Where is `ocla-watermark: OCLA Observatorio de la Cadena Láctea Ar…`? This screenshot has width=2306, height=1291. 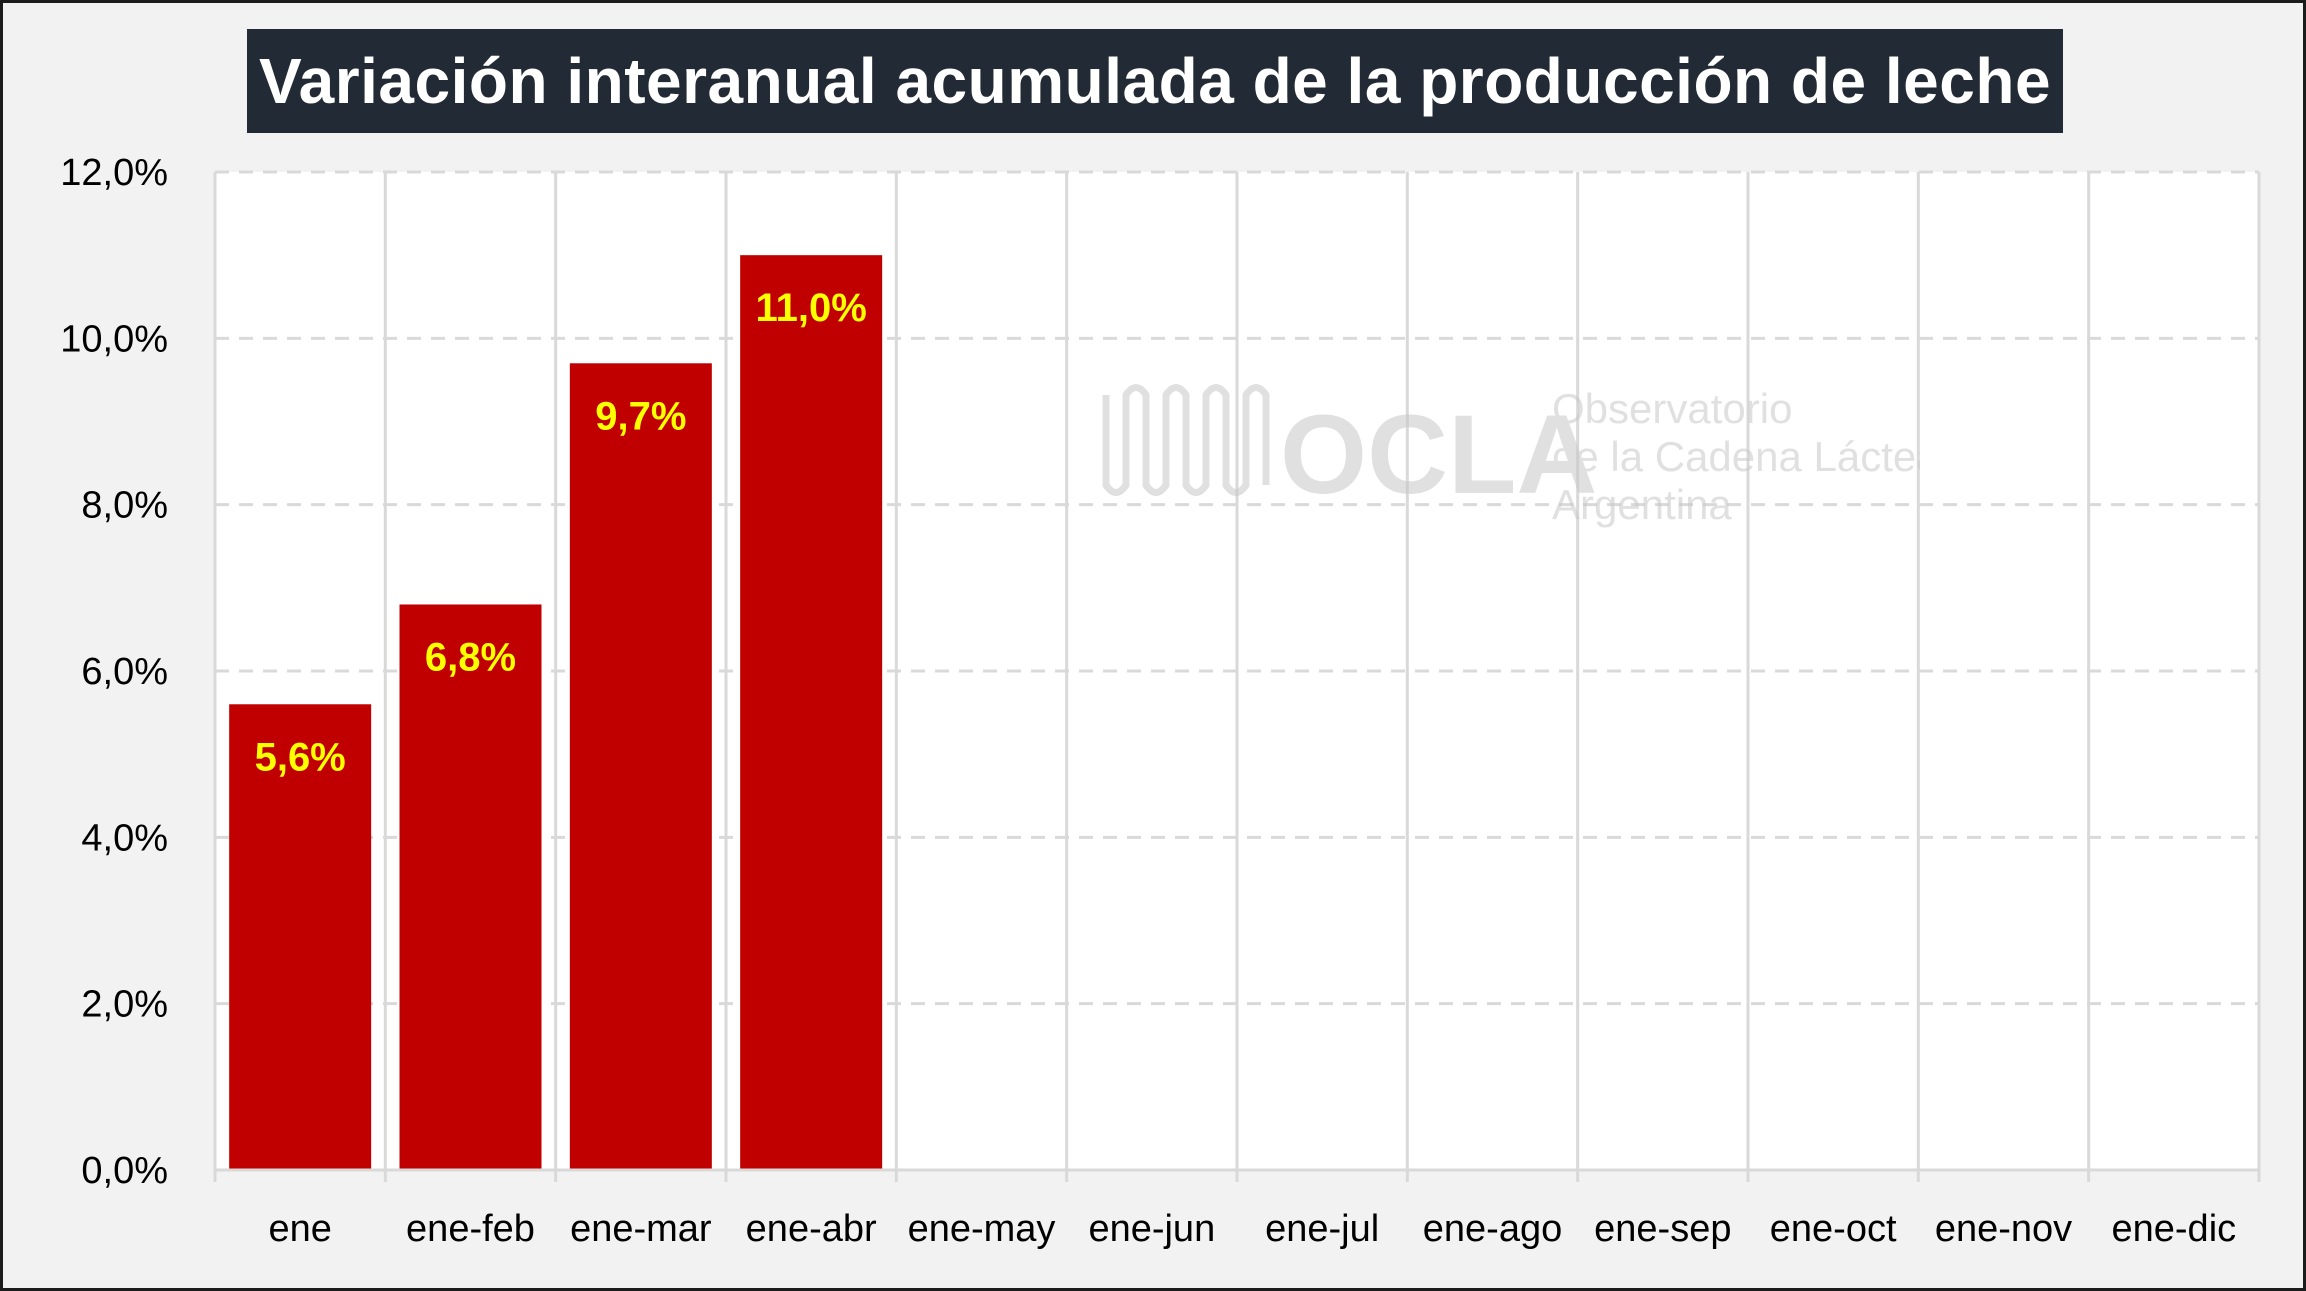
ocla-watermark: OCLA Observatorio de la Cadena Láctea Ar… is located at coordinates (1511, 456).